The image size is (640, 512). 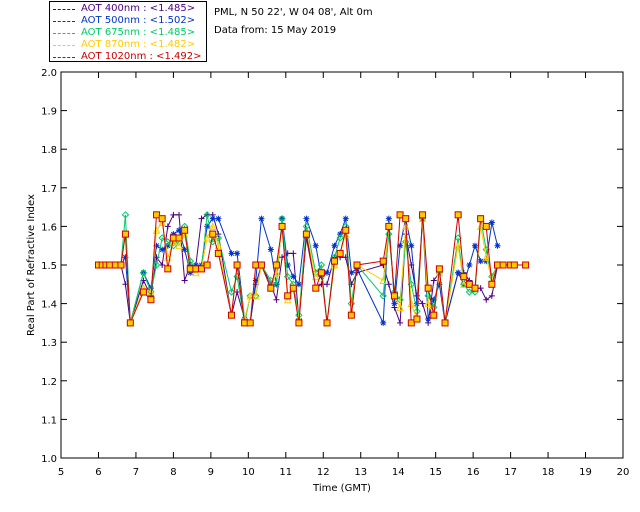 What do you see at coordinates (510, 472) in the screenshot?
I see `x-tick-label: 17` at bounding box center [510, 472].